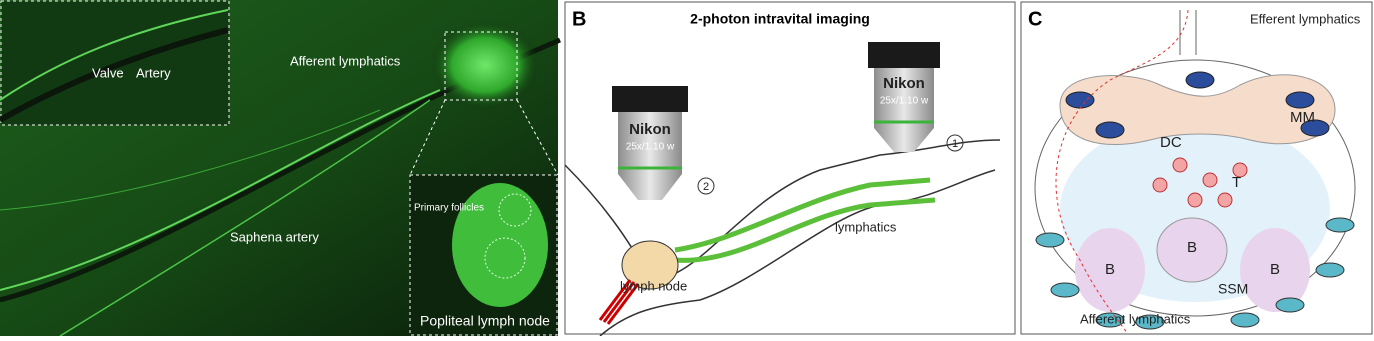 The height and width of the screenshot is (341, 1374). I want to click on label: DC, so click(1171, 142).